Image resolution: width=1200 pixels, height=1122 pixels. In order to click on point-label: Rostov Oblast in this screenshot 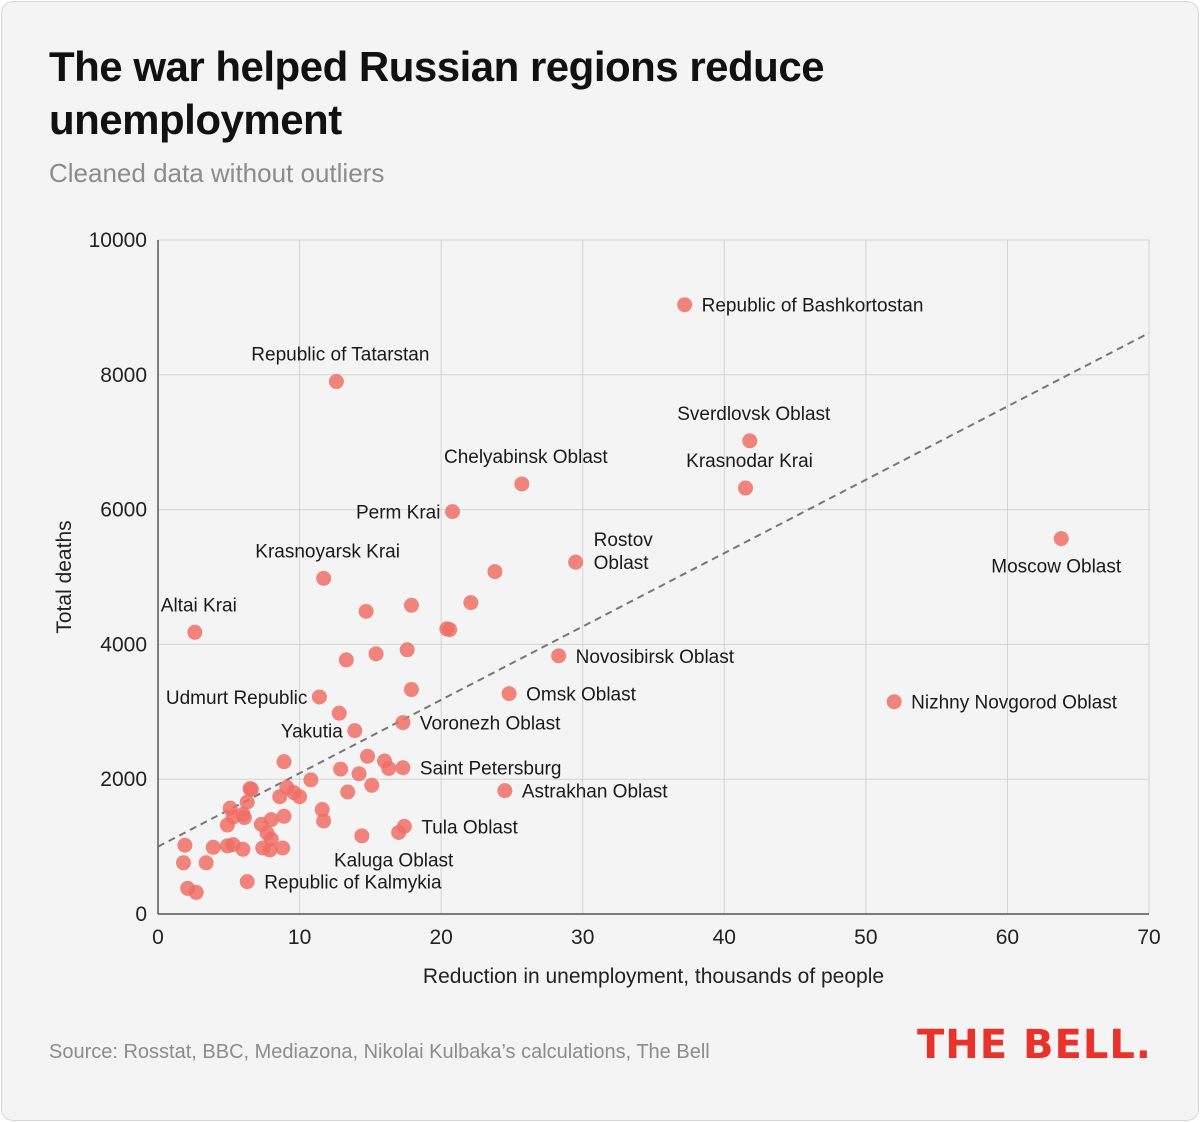, I will do `click(624, 552)`.